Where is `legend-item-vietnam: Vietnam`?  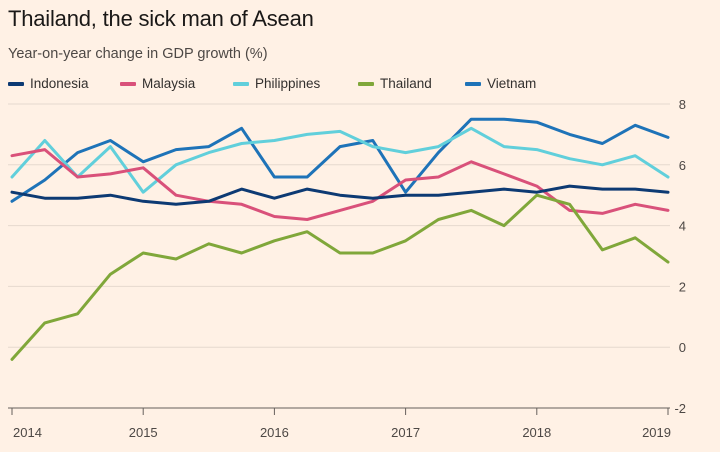 legend-item-vietnam: Vietnam is located at coordinates (500, 83).